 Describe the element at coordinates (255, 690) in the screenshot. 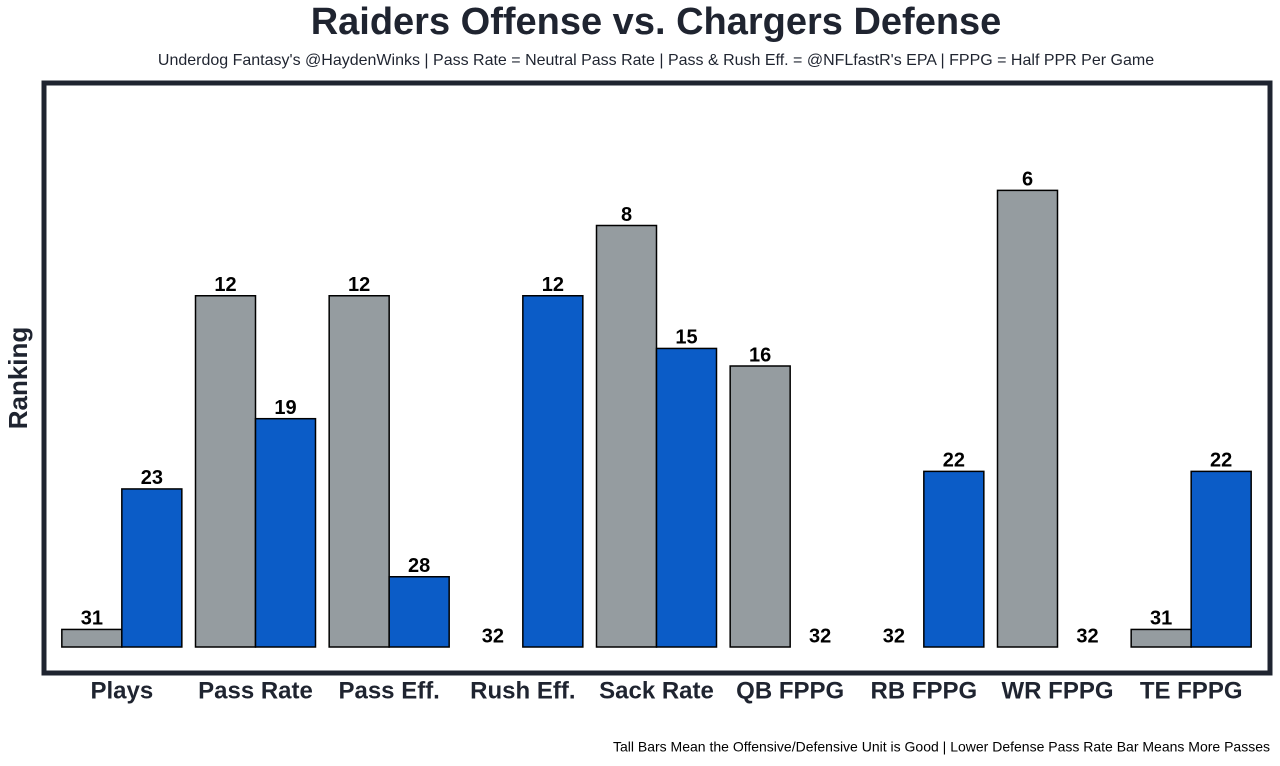

I see `x-tick-label: Pass Rate` at that location.